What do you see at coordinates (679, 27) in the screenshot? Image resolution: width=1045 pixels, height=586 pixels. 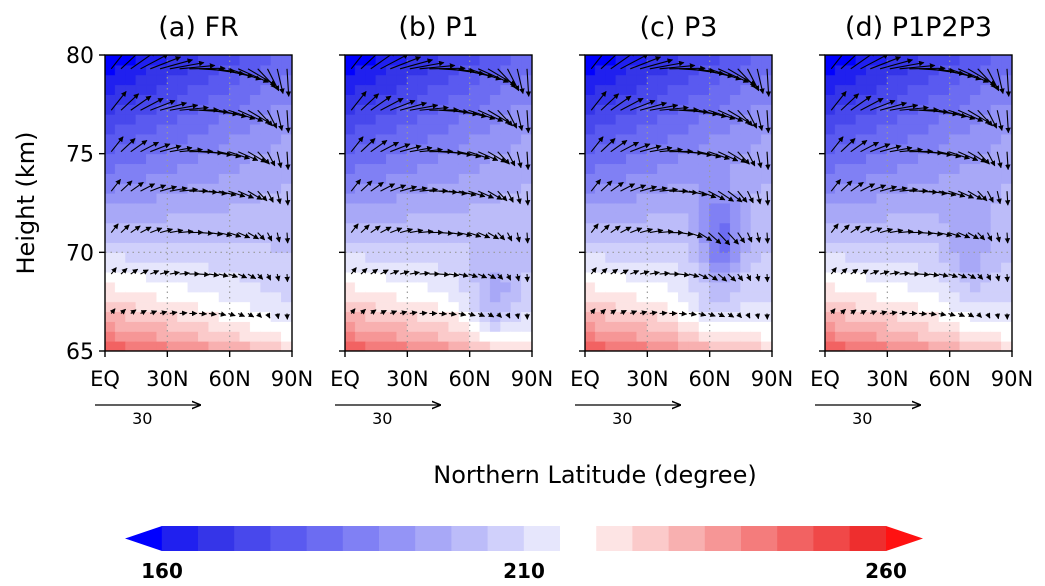 I see `panel-title: (c) P3` at bounding box center [679, 27].